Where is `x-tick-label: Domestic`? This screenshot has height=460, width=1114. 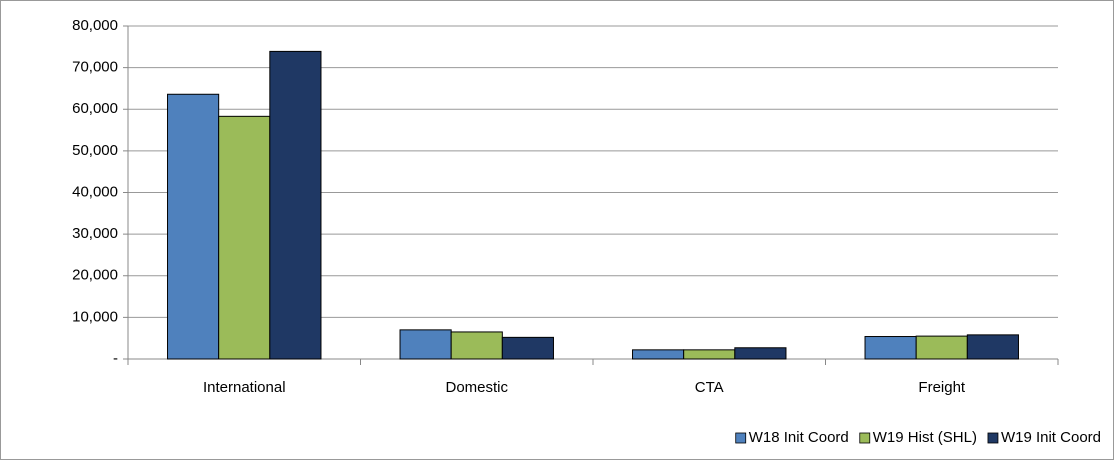
x-tick-label: Domestic is located at coordinates (476, 387).